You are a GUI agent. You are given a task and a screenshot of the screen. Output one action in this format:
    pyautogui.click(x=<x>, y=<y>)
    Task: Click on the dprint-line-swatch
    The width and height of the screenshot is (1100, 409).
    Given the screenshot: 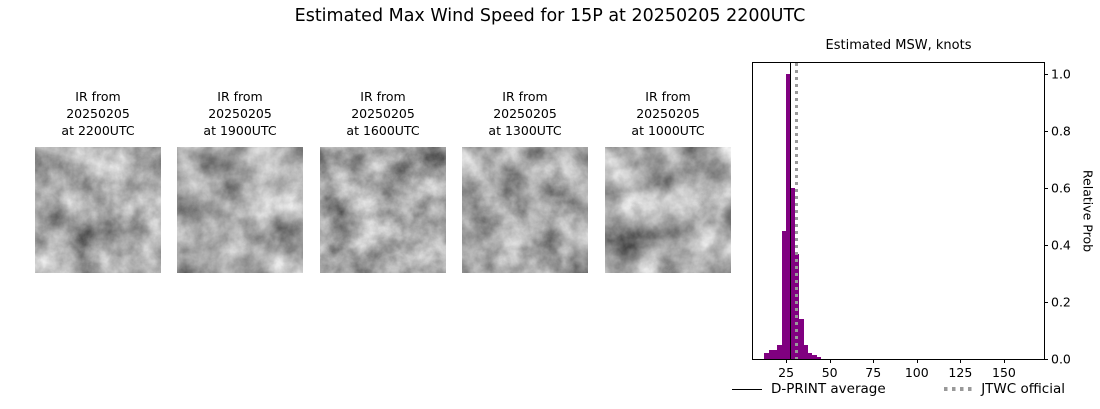 What is the action you would take?
    pyautogui.click(x=747, y=389)
    